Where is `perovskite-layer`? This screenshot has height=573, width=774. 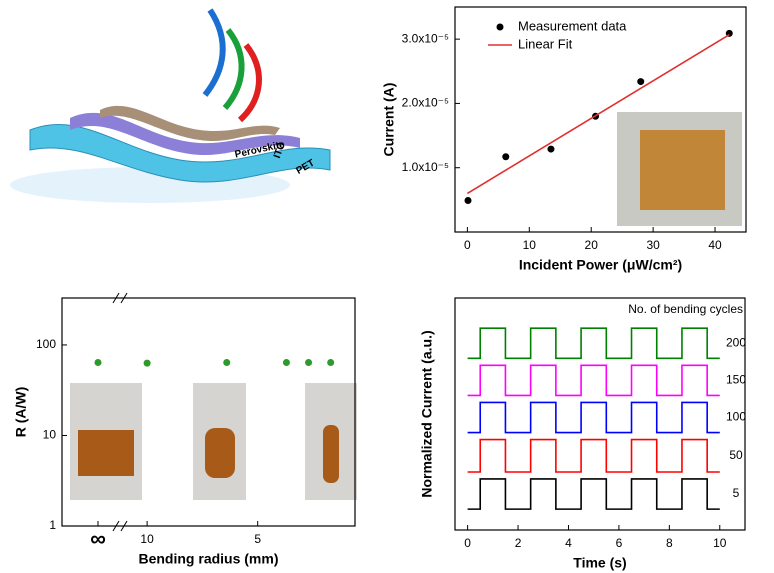
perovskite-layer is located at coordinates (190, 123).